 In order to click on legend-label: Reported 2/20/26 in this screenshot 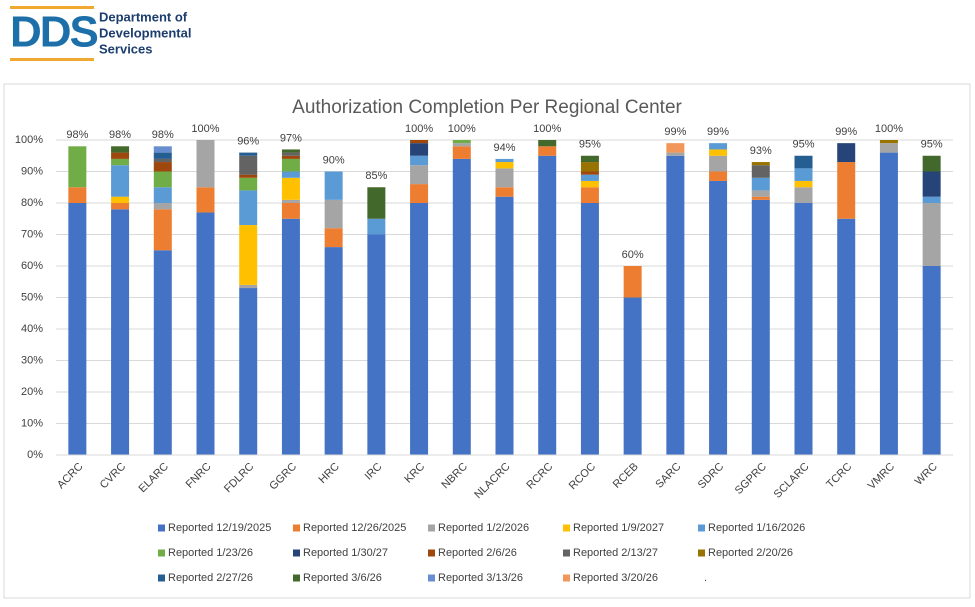, I will do `click(750, 553)`.